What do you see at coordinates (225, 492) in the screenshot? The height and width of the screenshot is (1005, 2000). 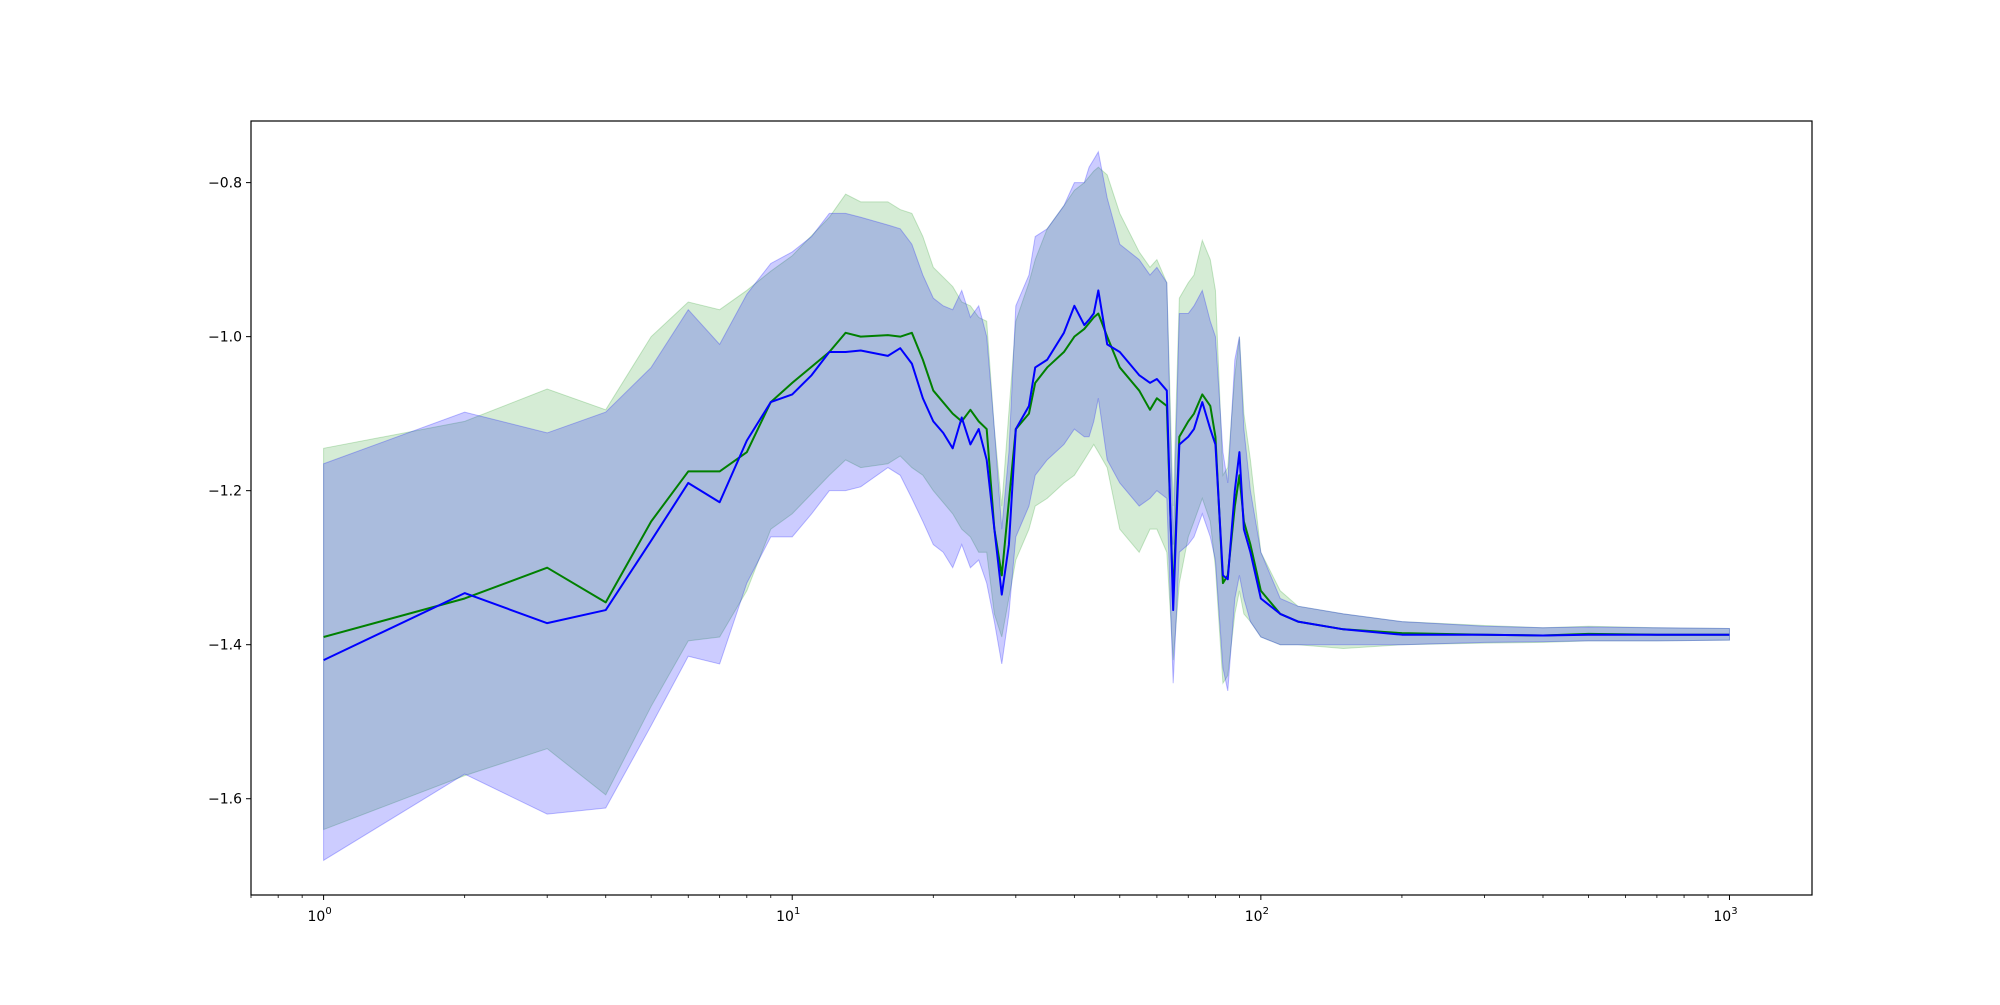 I see `y-tick-label-2: −1.2` at bounding box center [225, 492].